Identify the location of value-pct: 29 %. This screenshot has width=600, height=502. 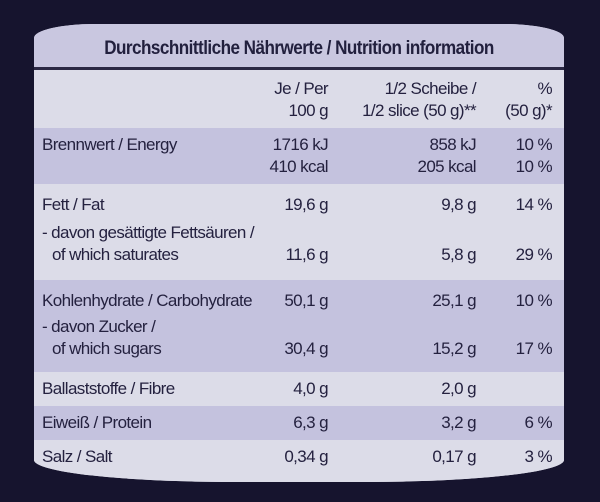
(534, 254).